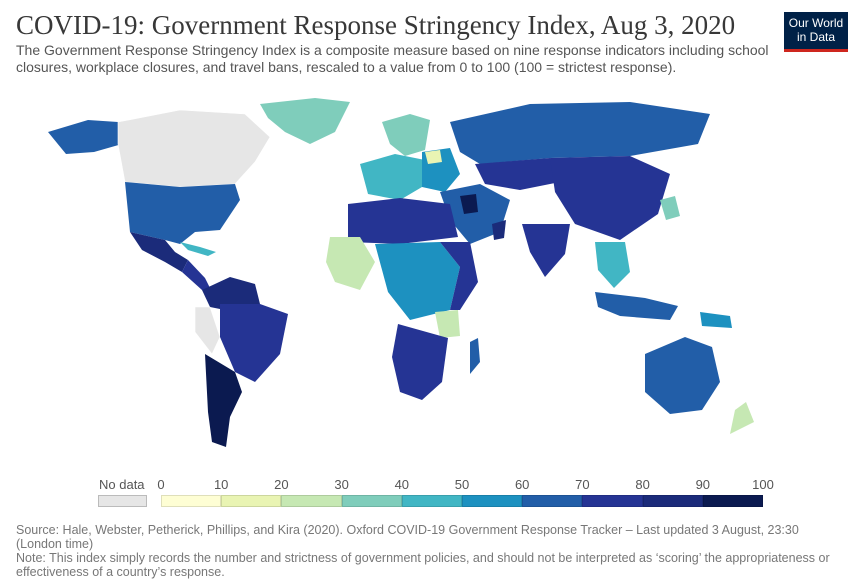  Describe the element at coordinates (417, 281) in the screenshot. I see `region-central-africa` at that location.